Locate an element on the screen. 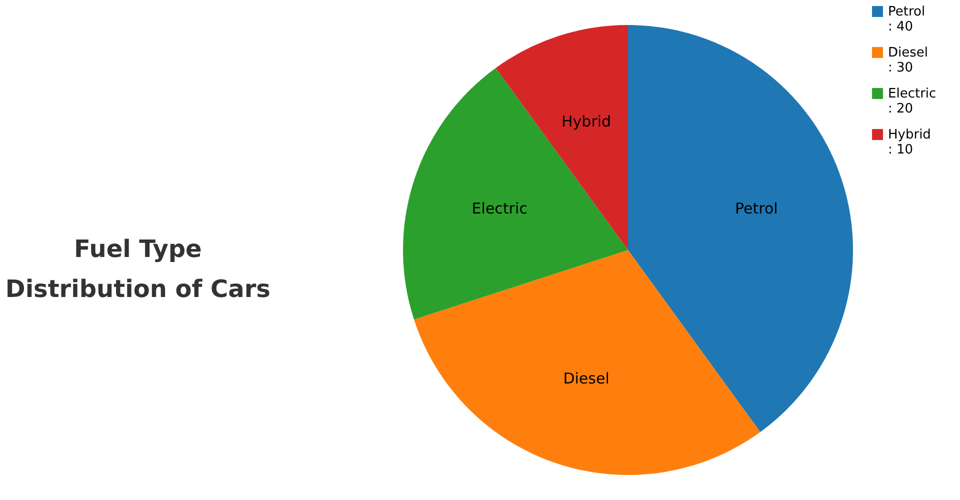 The image size is (960, 500). legend-label: Petrol is located at coordinates (907, 12).